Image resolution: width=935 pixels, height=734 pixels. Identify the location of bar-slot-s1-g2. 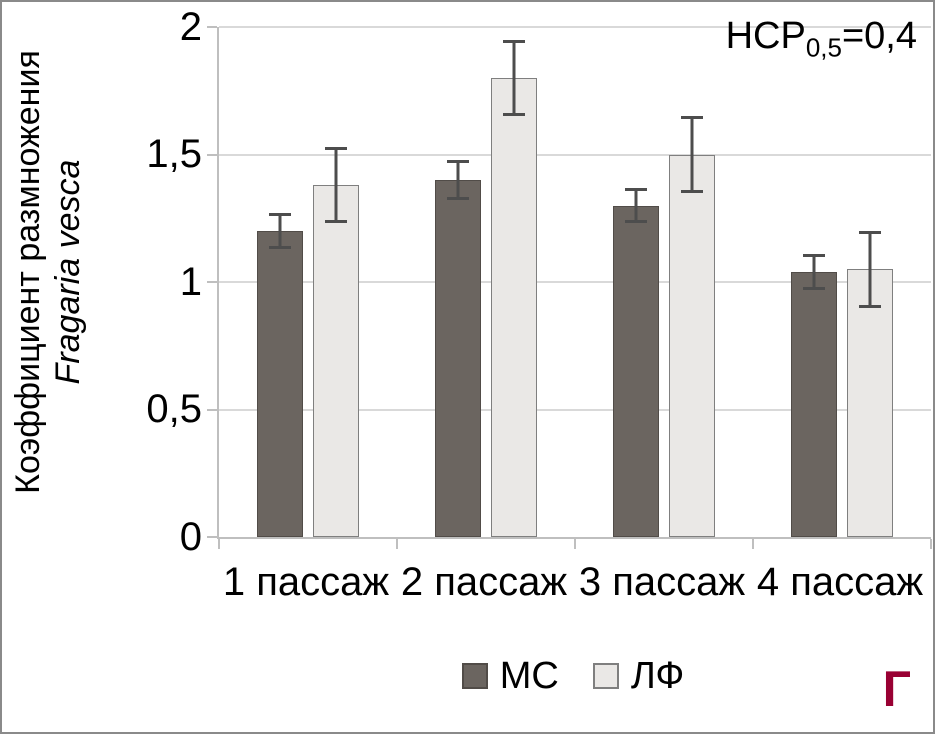
(458, 282).